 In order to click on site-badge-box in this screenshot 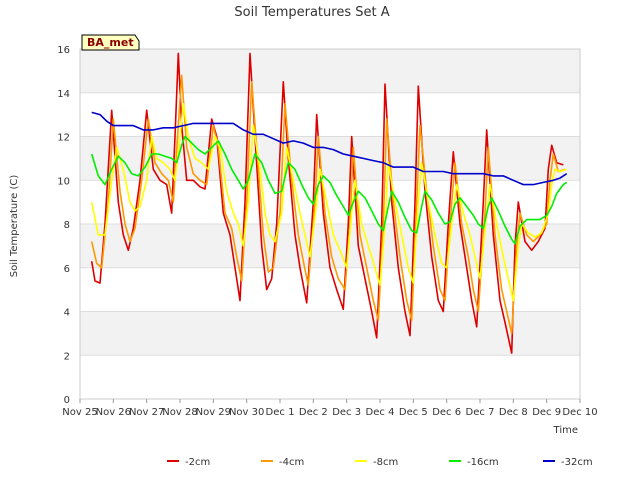, I will do `click(110, 42)`.